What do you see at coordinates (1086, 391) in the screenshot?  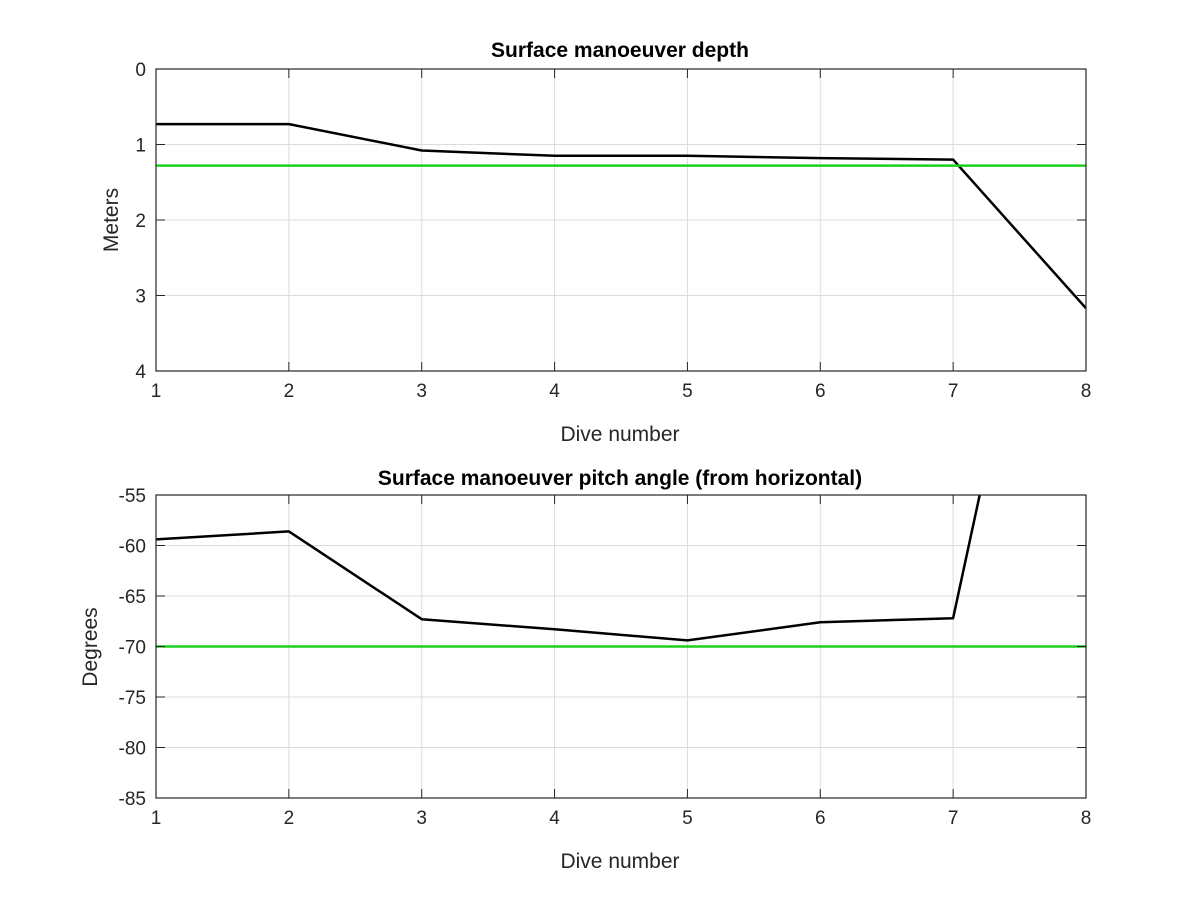 I see `depth-x-tick-label: 8` at bounding box center [1086, 391].